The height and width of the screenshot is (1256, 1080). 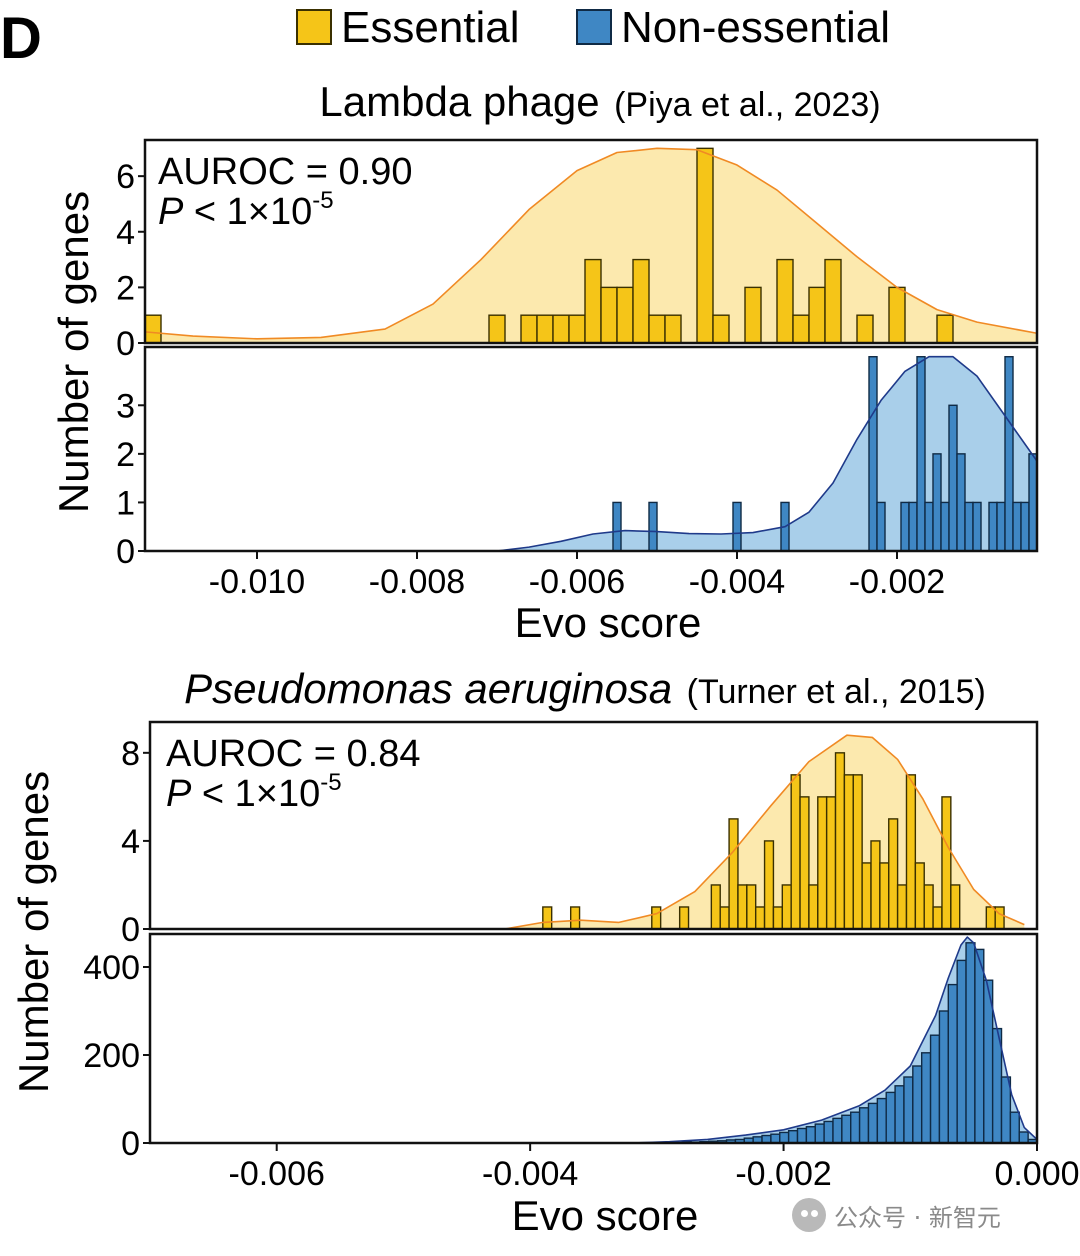 I want to click on chart2-non-essential-ytick-label: 400, so click(x=111, y=968).